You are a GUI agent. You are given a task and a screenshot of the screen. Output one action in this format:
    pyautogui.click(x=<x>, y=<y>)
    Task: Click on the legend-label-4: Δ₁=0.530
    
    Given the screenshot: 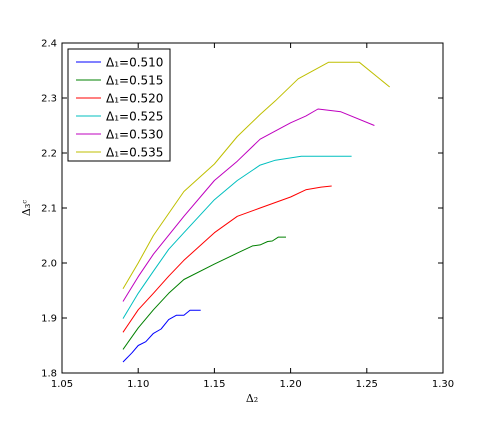 What is the action you would take?
    pyautogui.click(x=134, y=135)
    